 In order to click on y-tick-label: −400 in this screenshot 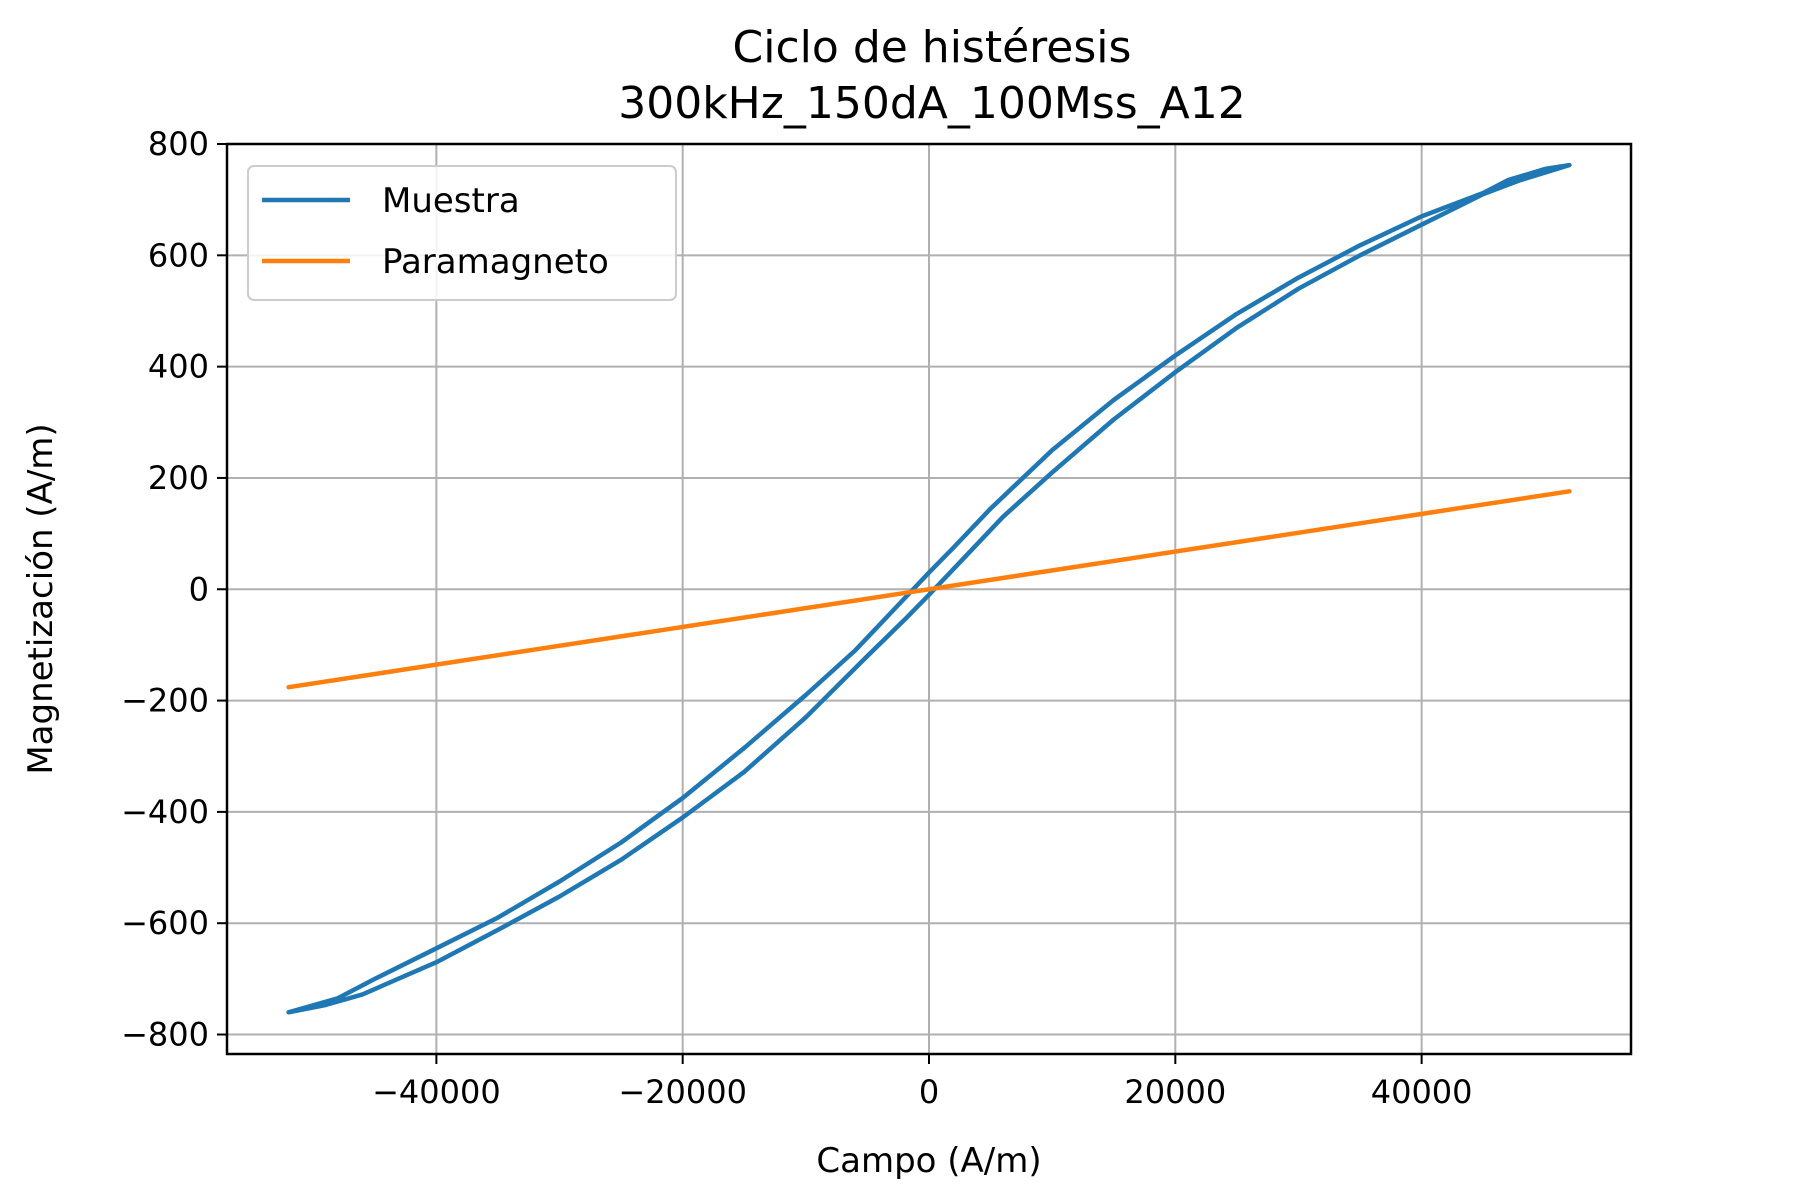, I will do `click(165, 812)`.